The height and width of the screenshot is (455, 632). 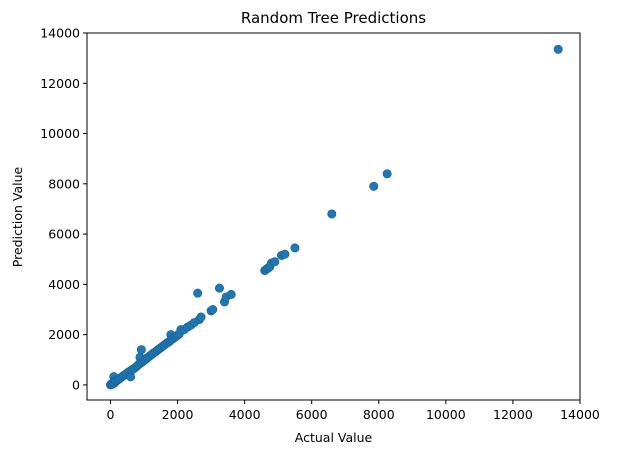 I want to click on x-tick-label: 8000, so click(x=379, y=414).